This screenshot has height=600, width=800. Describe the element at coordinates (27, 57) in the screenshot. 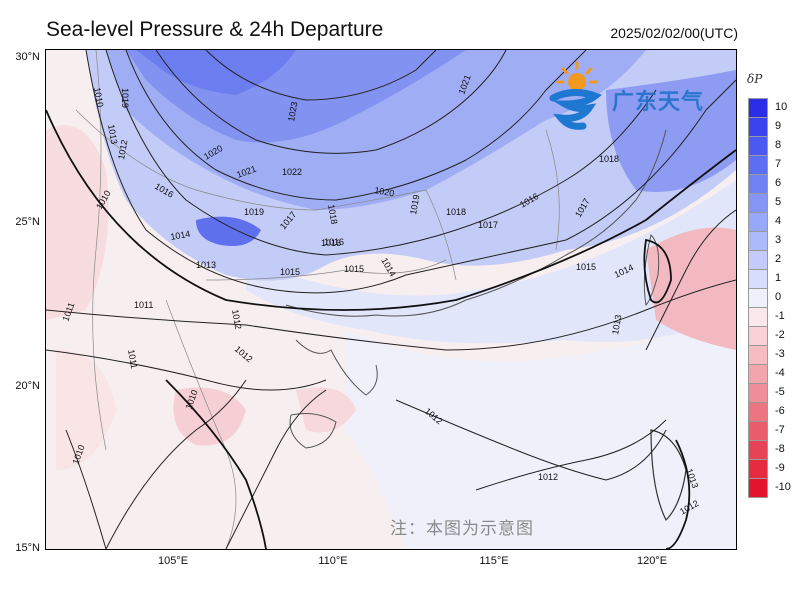

I see `lat-label-30: 30°N` at that location.